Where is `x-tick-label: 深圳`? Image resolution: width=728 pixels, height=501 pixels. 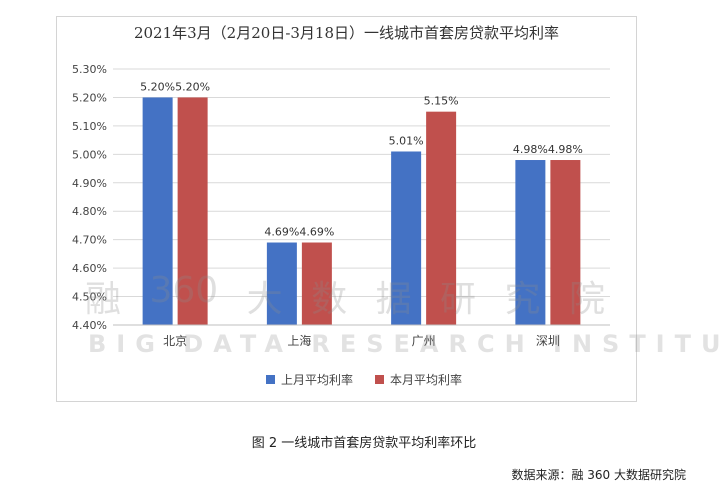 x-tick-label: 深圳 is located at coordinates (548, 341).